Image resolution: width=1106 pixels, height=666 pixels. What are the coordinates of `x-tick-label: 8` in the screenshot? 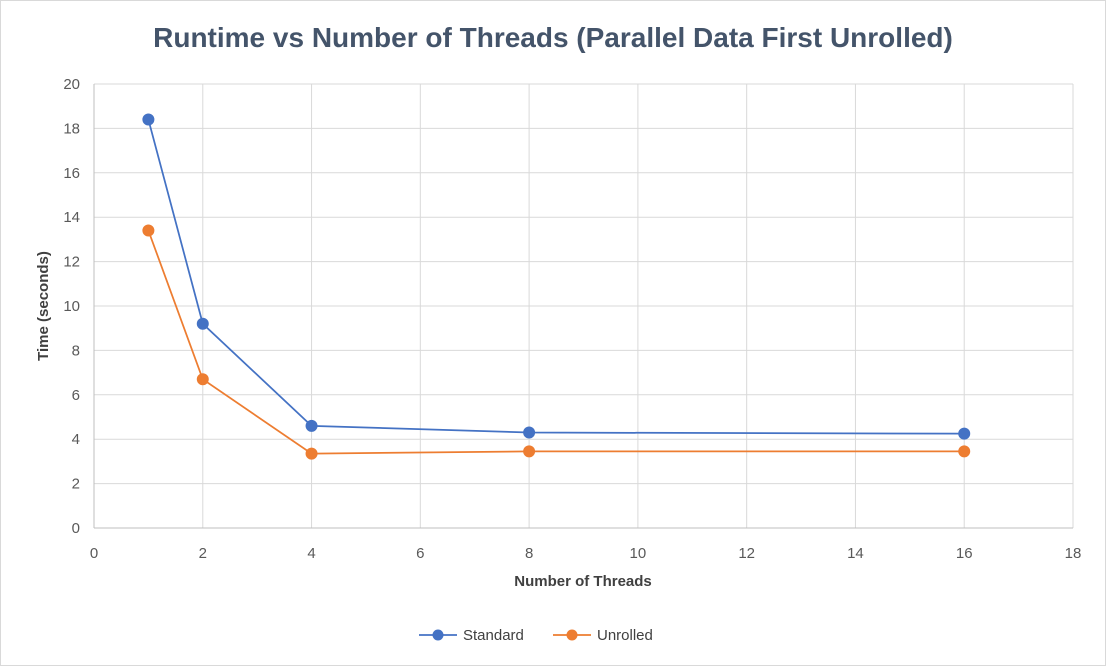 It's located at (529, 553).